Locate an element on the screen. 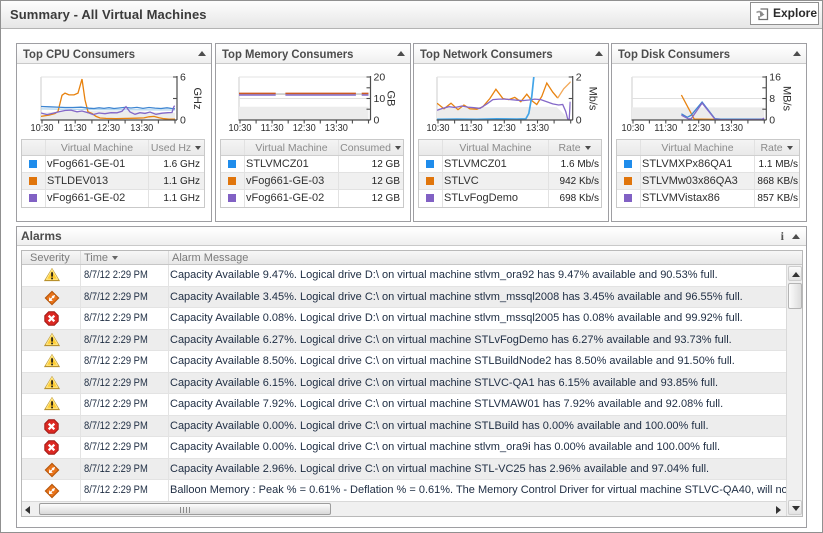  svg-text: 6 is located at coordinates (183, 78).